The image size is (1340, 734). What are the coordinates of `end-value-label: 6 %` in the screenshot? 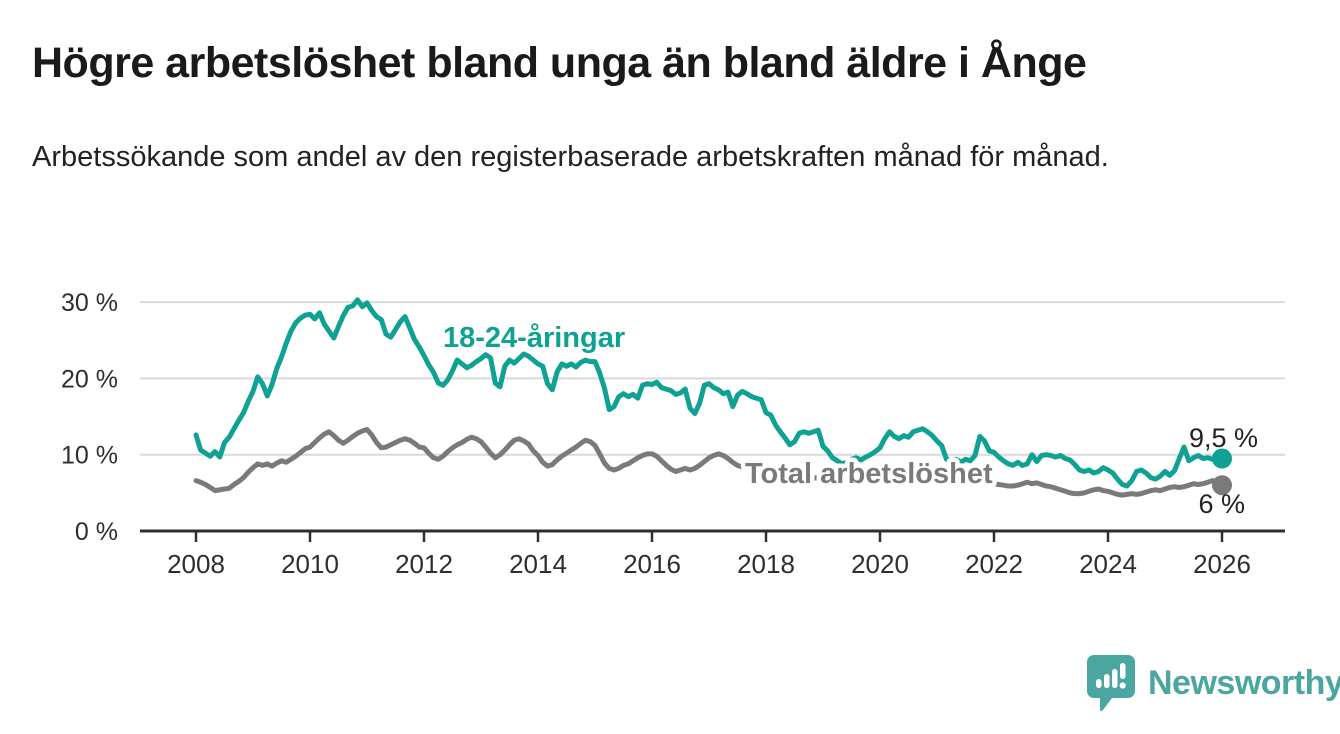 It's located at (1221, 504).